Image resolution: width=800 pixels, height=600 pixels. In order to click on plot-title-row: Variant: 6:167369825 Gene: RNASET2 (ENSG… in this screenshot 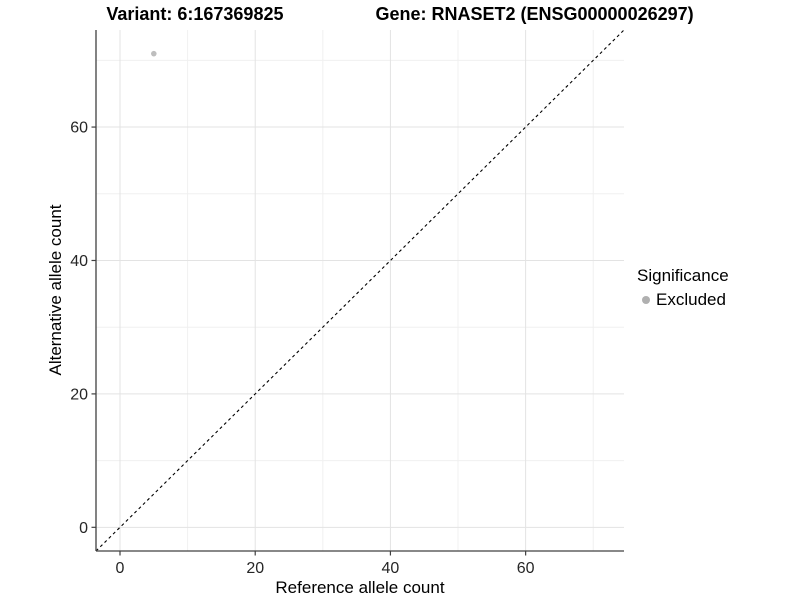, I will do `click(400, 14)`.